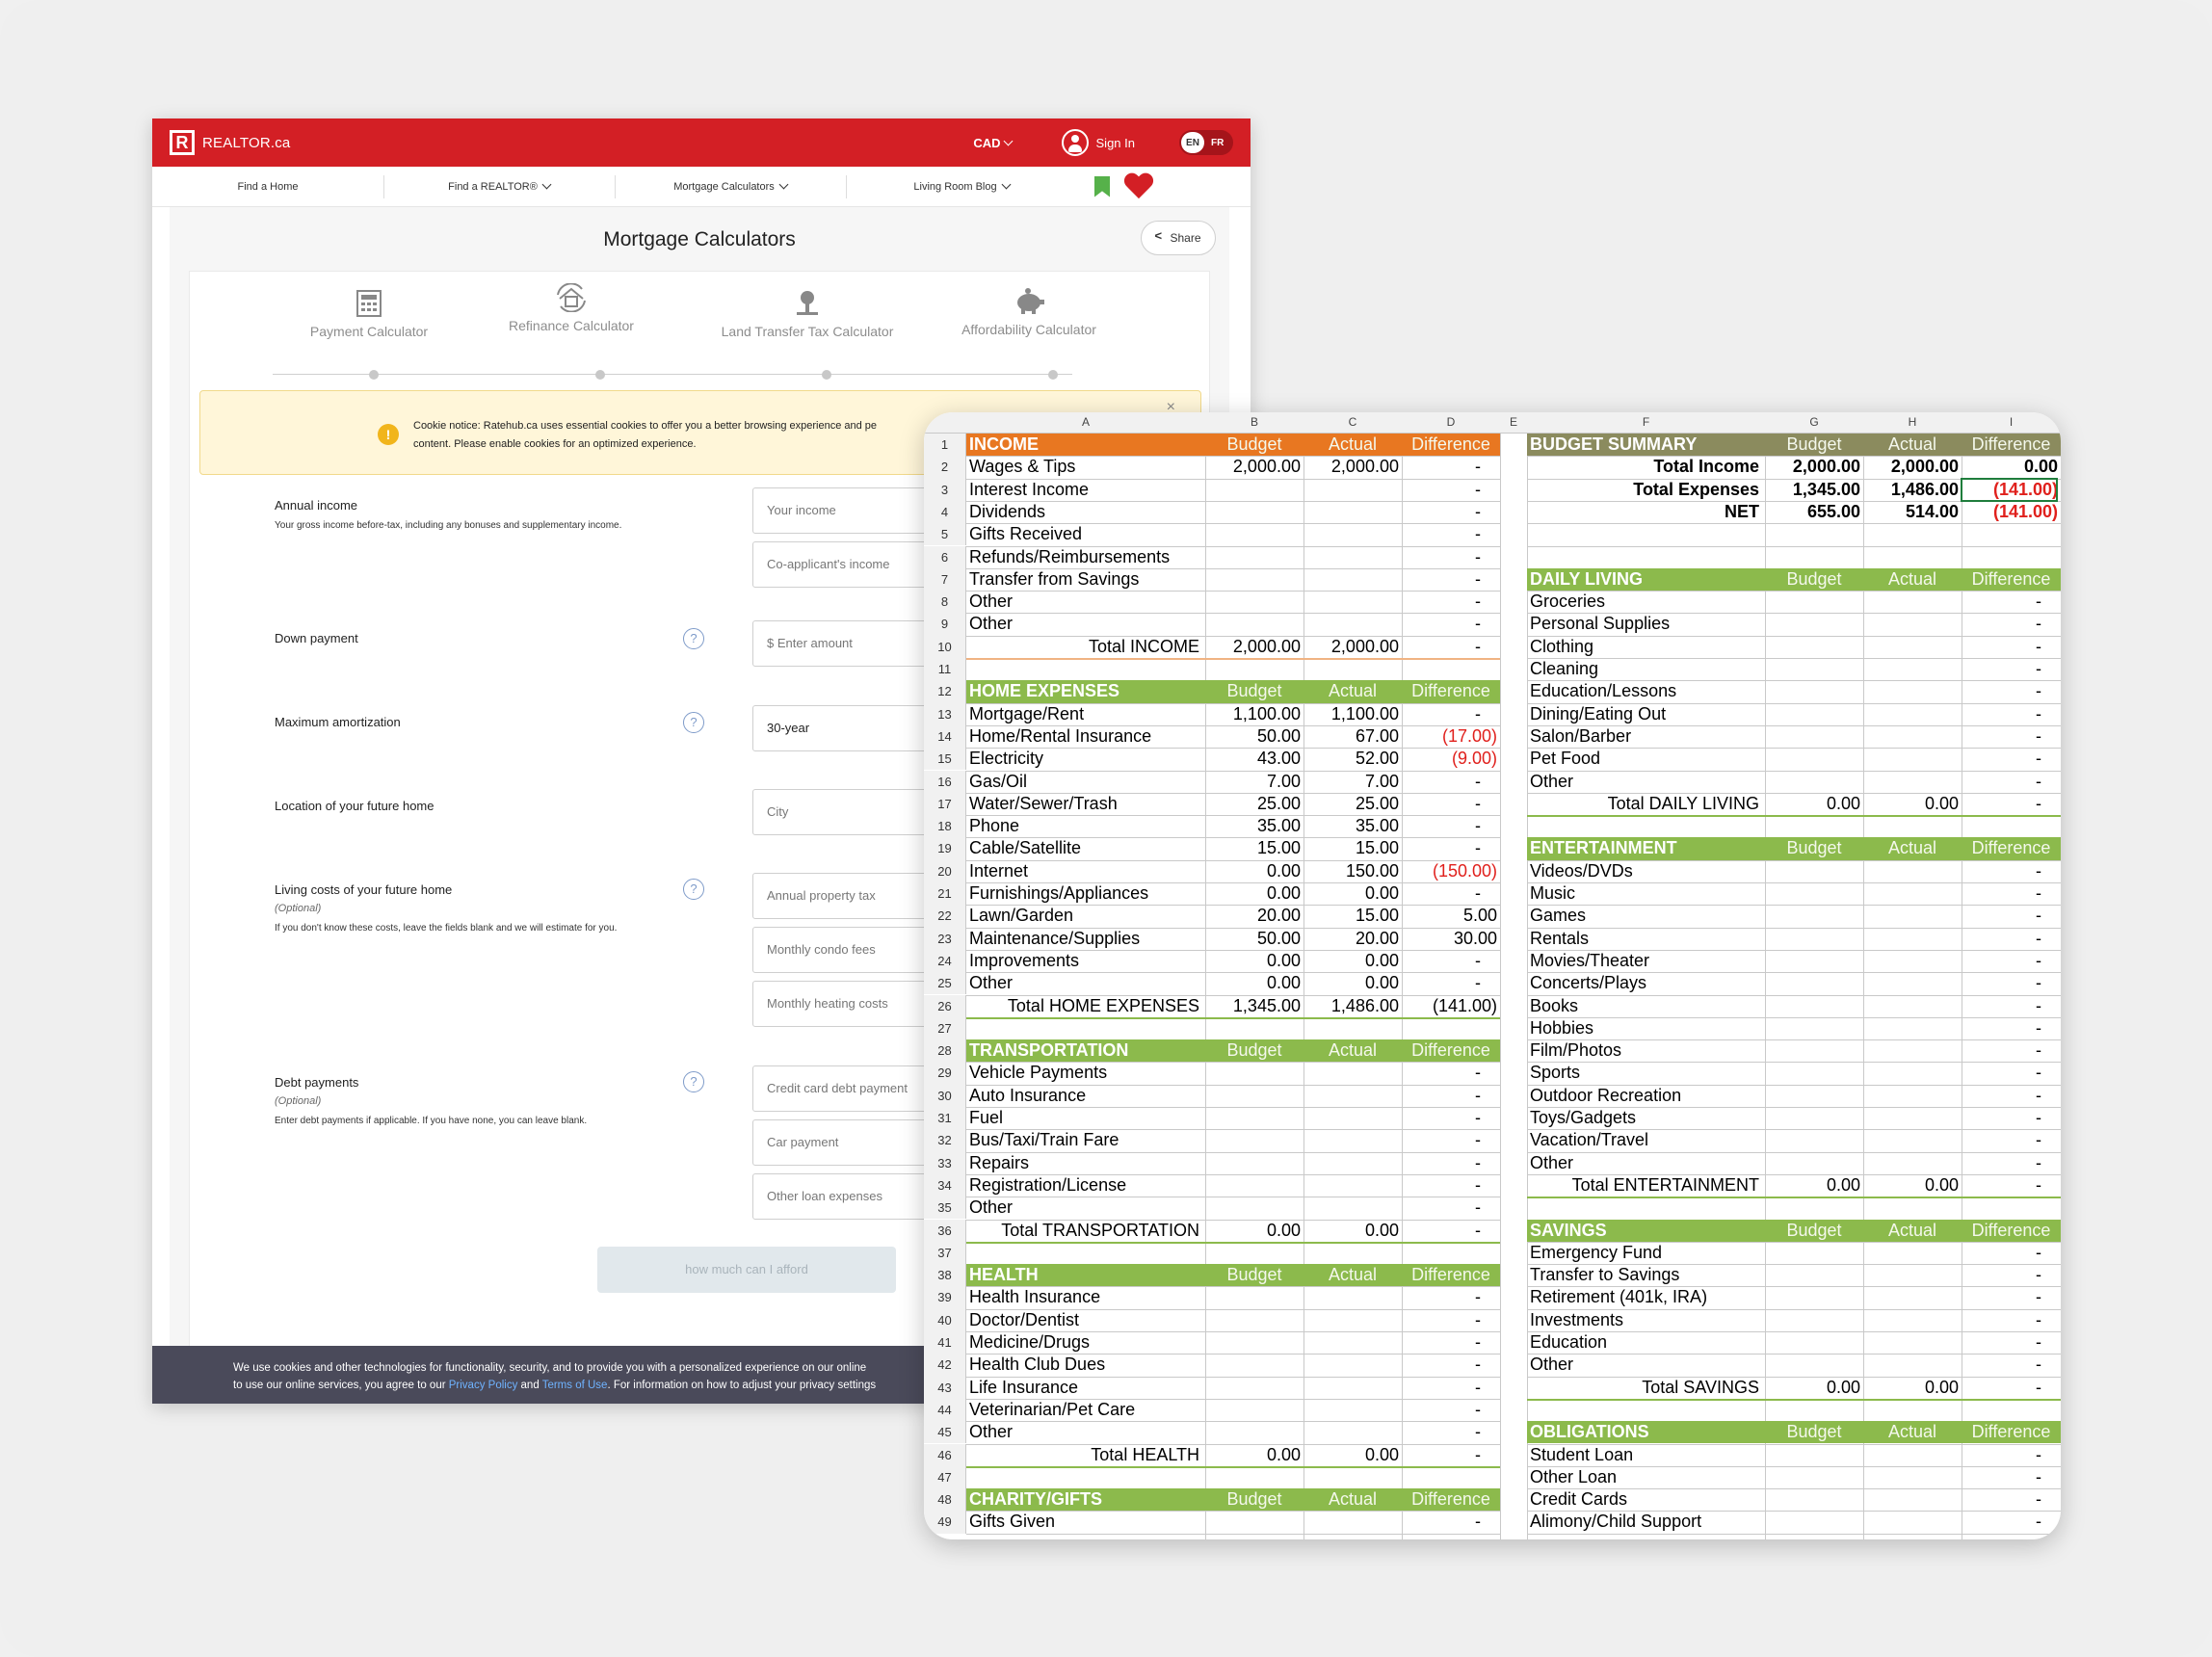  Describe the element at coordinates (945, 737) in the screenshot. I see `row-number: 14` at that location.